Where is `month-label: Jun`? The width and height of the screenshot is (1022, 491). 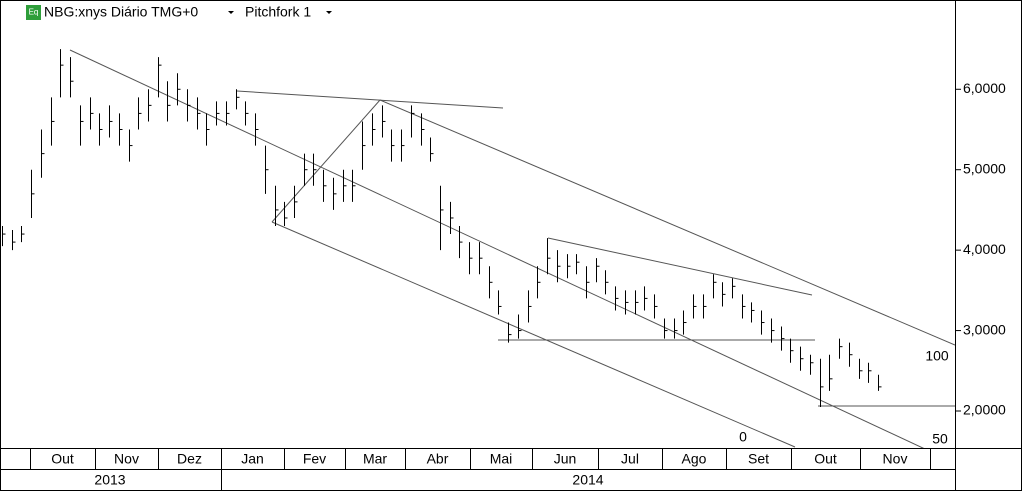 month-label: Jun is located at coordinates (565, 459).